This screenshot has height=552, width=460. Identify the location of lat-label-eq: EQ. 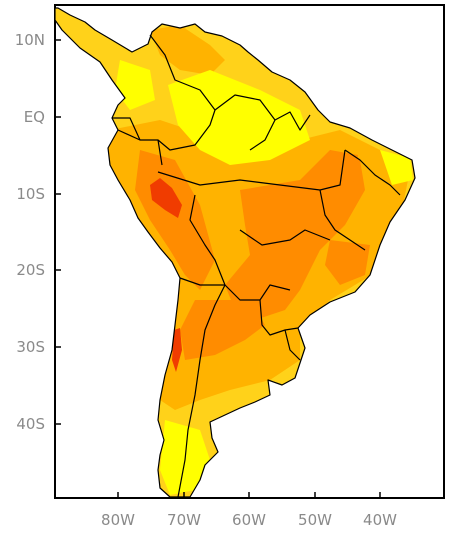
(34, 117).